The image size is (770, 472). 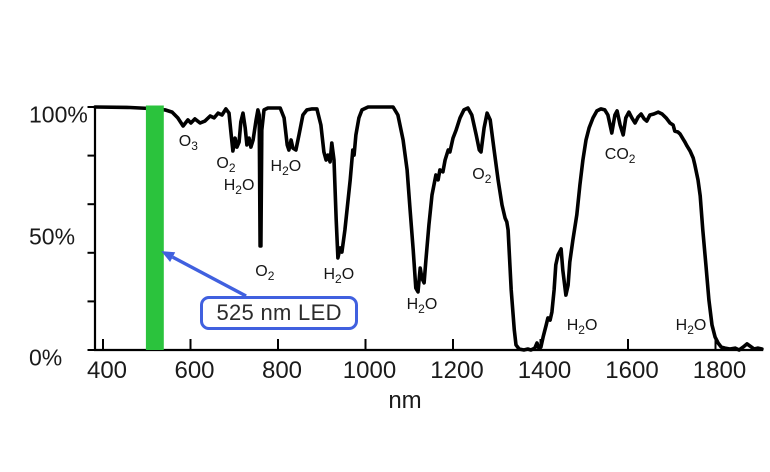 I want to click on callout-arrow-line, so click(x=209, y=276).